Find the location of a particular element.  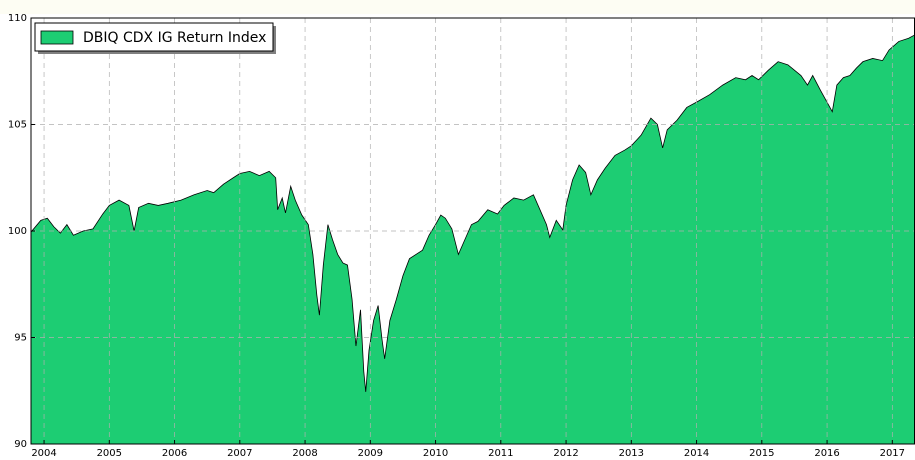

y-tick-label: 100 is located at coordinates (17, 231).